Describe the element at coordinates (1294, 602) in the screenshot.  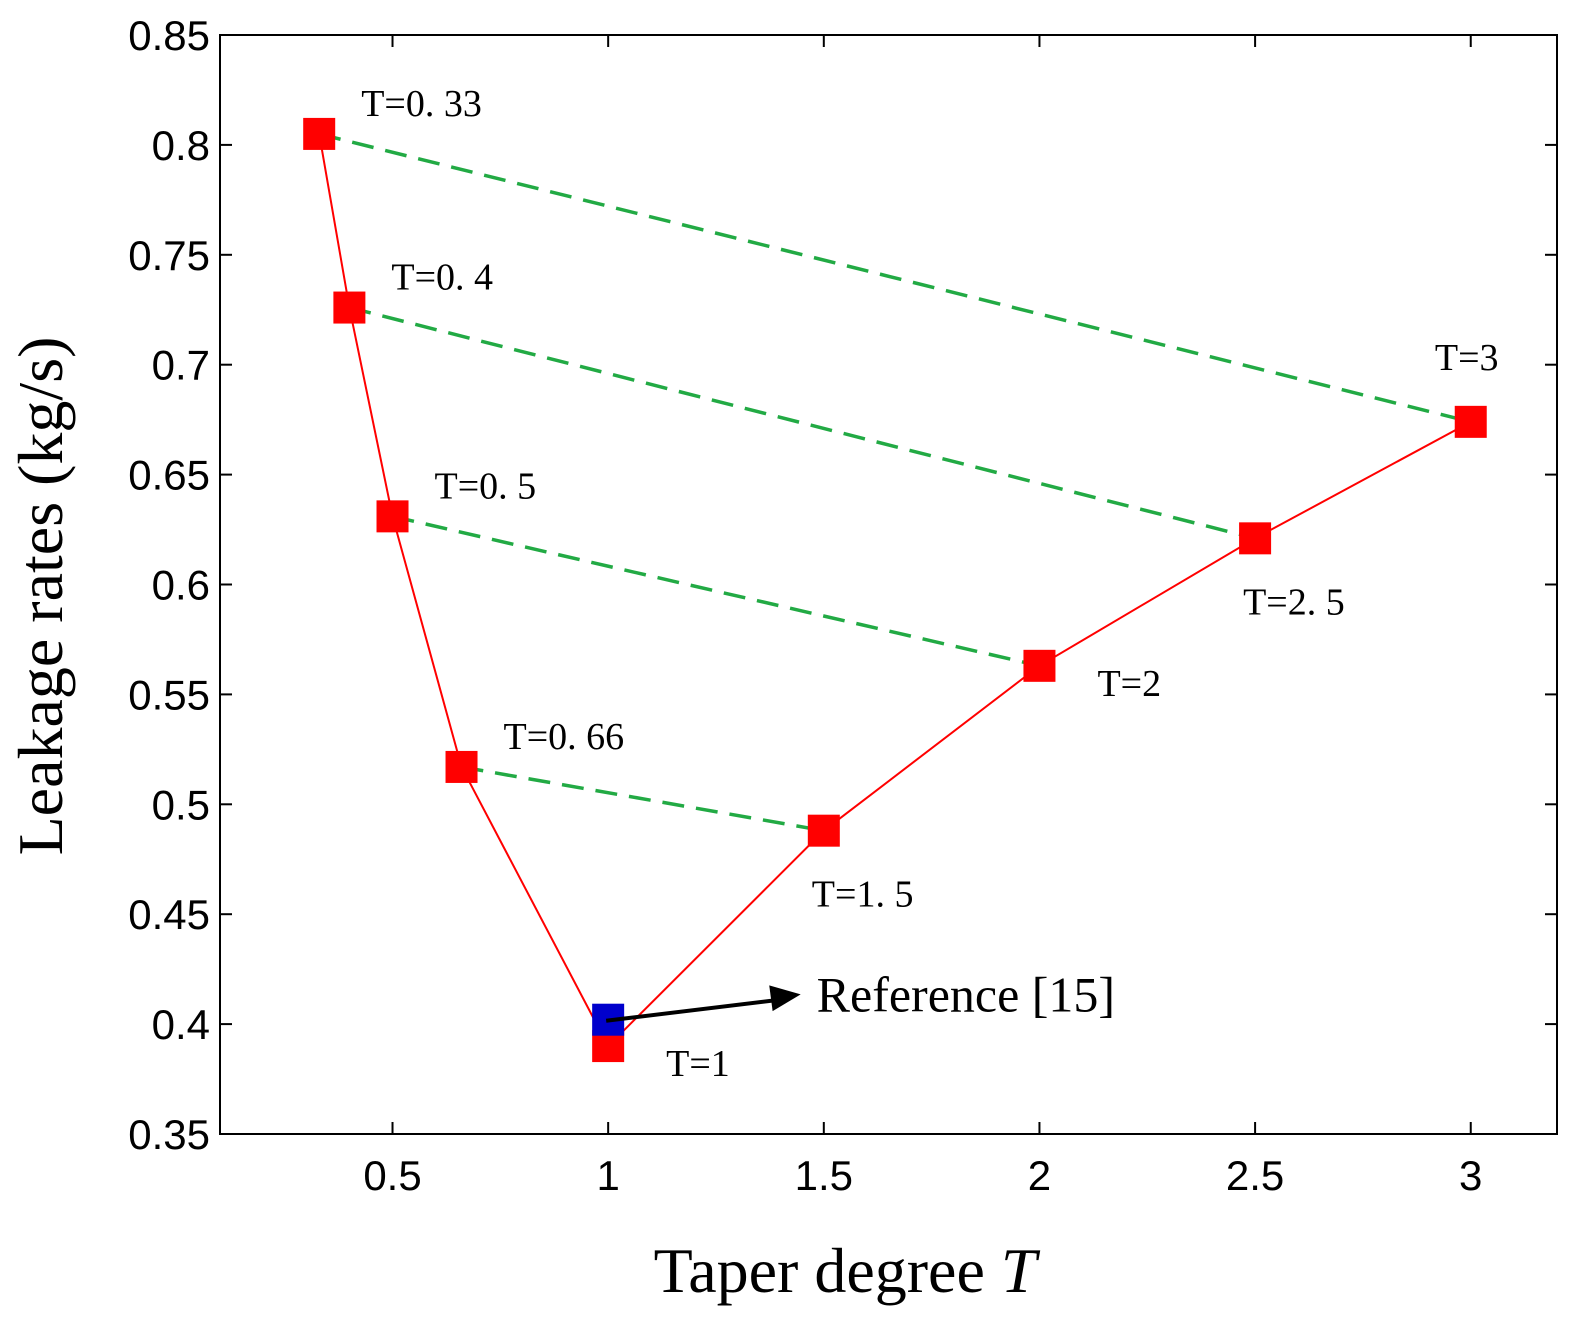
I see `point-label: T=2. 5` at that location.